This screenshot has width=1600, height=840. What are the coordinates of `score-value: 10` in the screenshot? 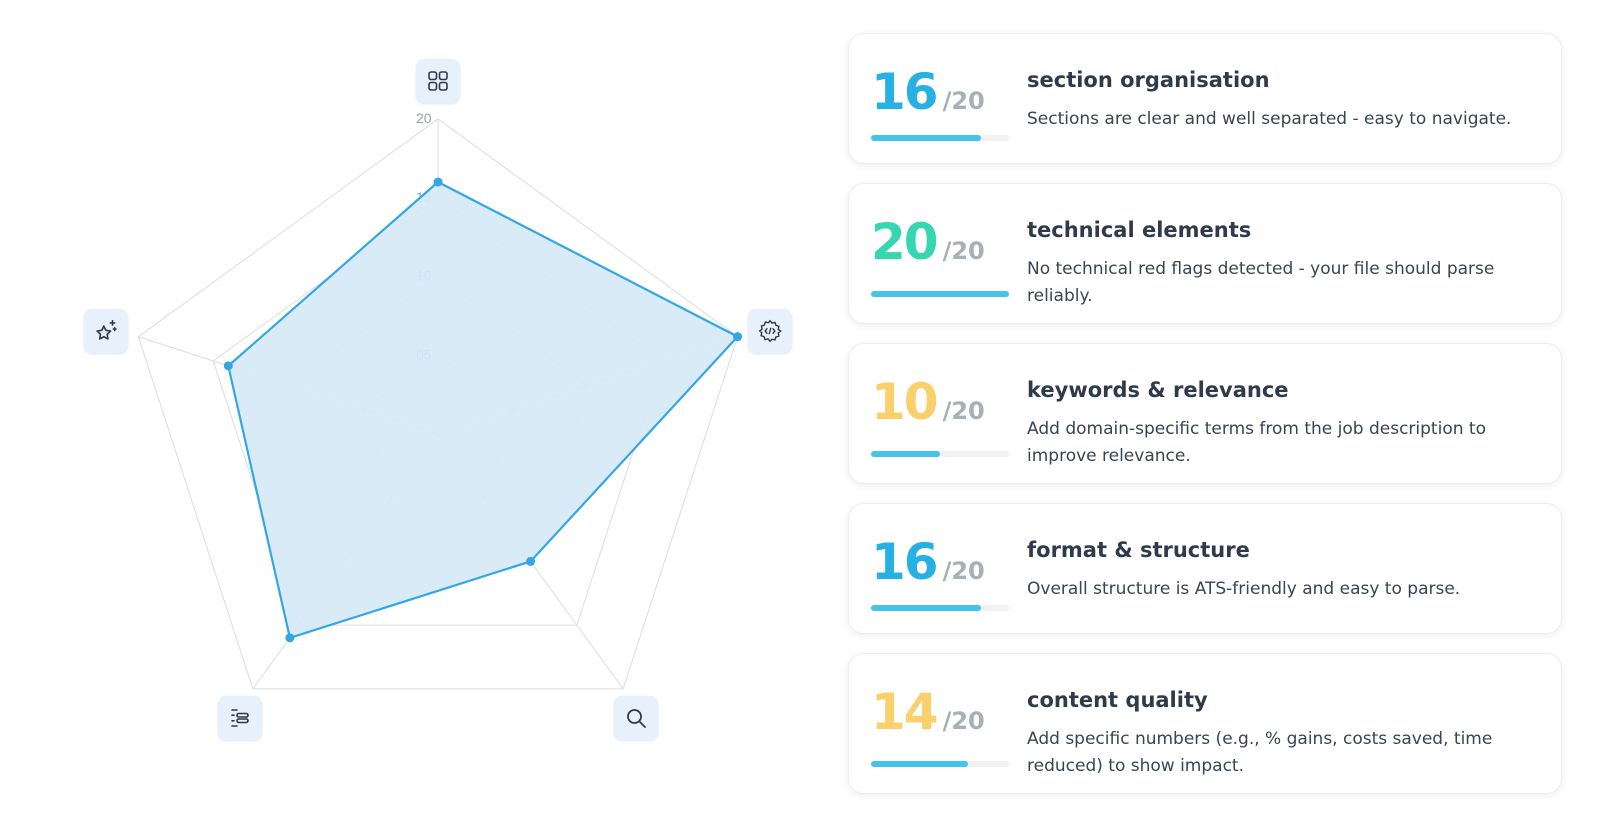 It's located at (905, 402).